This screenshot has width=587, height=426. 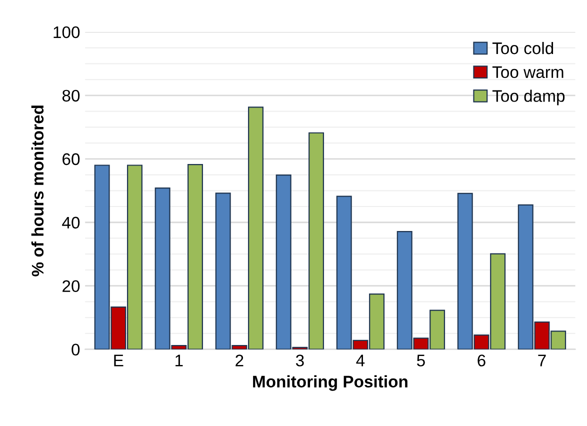 What do you see at coordinates (76, 350) in the screenshot?
I see `y-tick-label: 0` at bounding box center [76, 350].